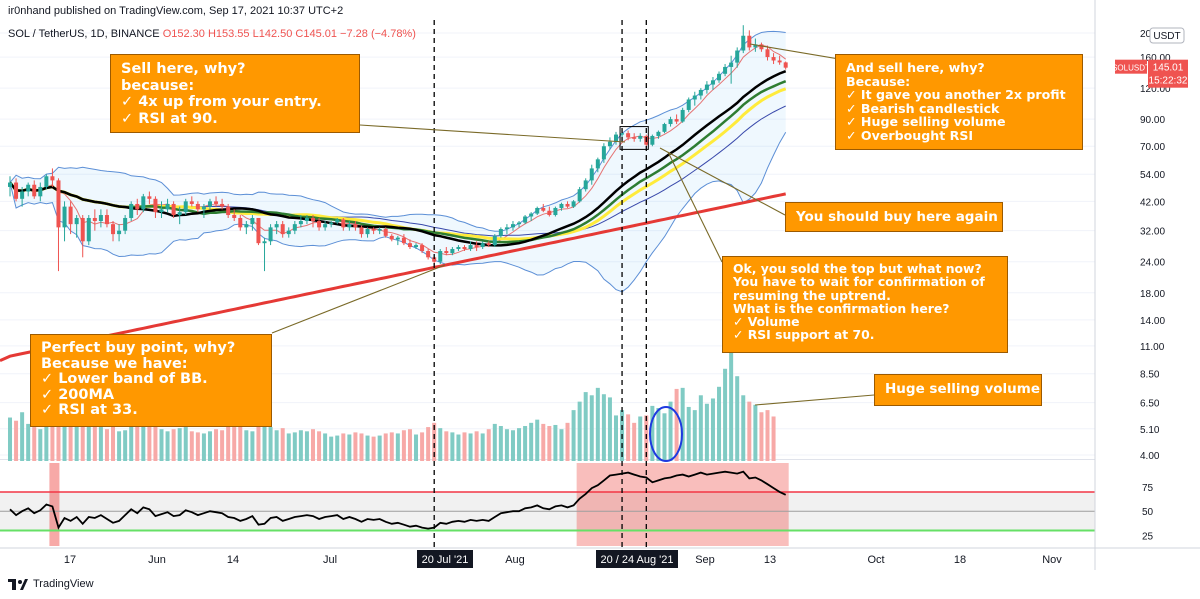 The height and width of the screenshot is (599, 1200). I want to click on time-tick-label: Jul, so click(330, 560).